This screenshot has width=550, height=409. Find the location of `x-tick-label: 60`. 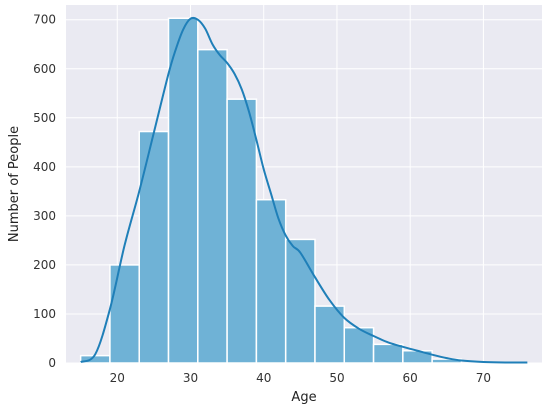

x-tick-label: 60 is located at coordinates (410, 378).